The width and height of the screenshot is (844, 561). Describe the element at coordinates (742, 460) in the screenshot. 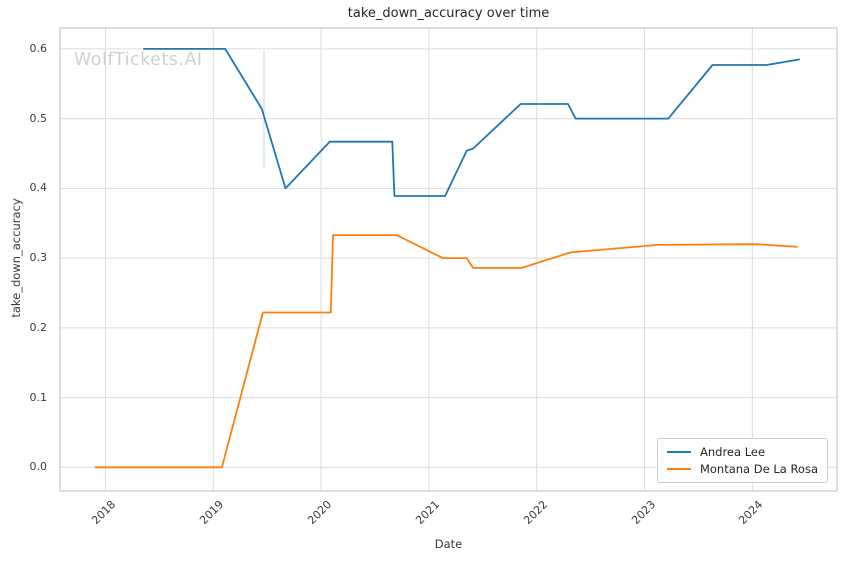

I see `legend: Andrea Lee Montana De La Rosa` at that location.